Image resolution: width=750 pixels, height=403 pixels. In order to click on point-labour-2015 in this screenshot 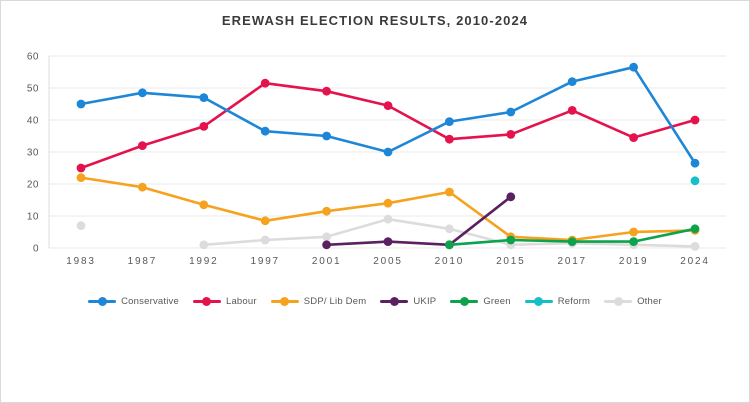, I will do `click(511, 134)`.